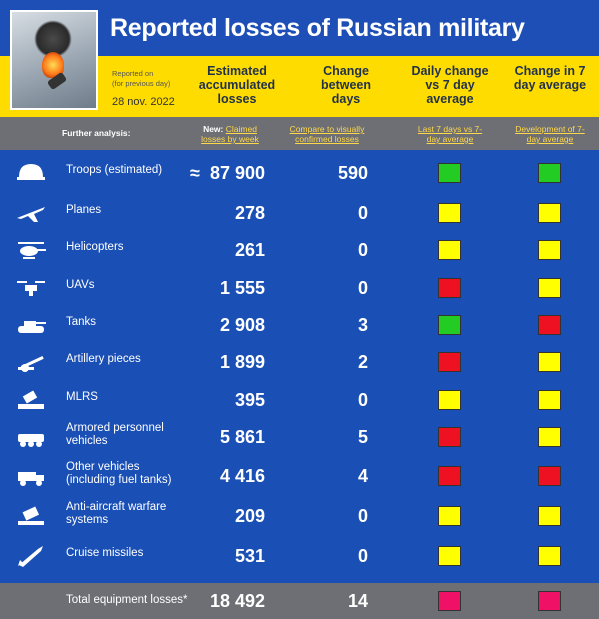  I want to click on fire-shape, so click(53, 65).